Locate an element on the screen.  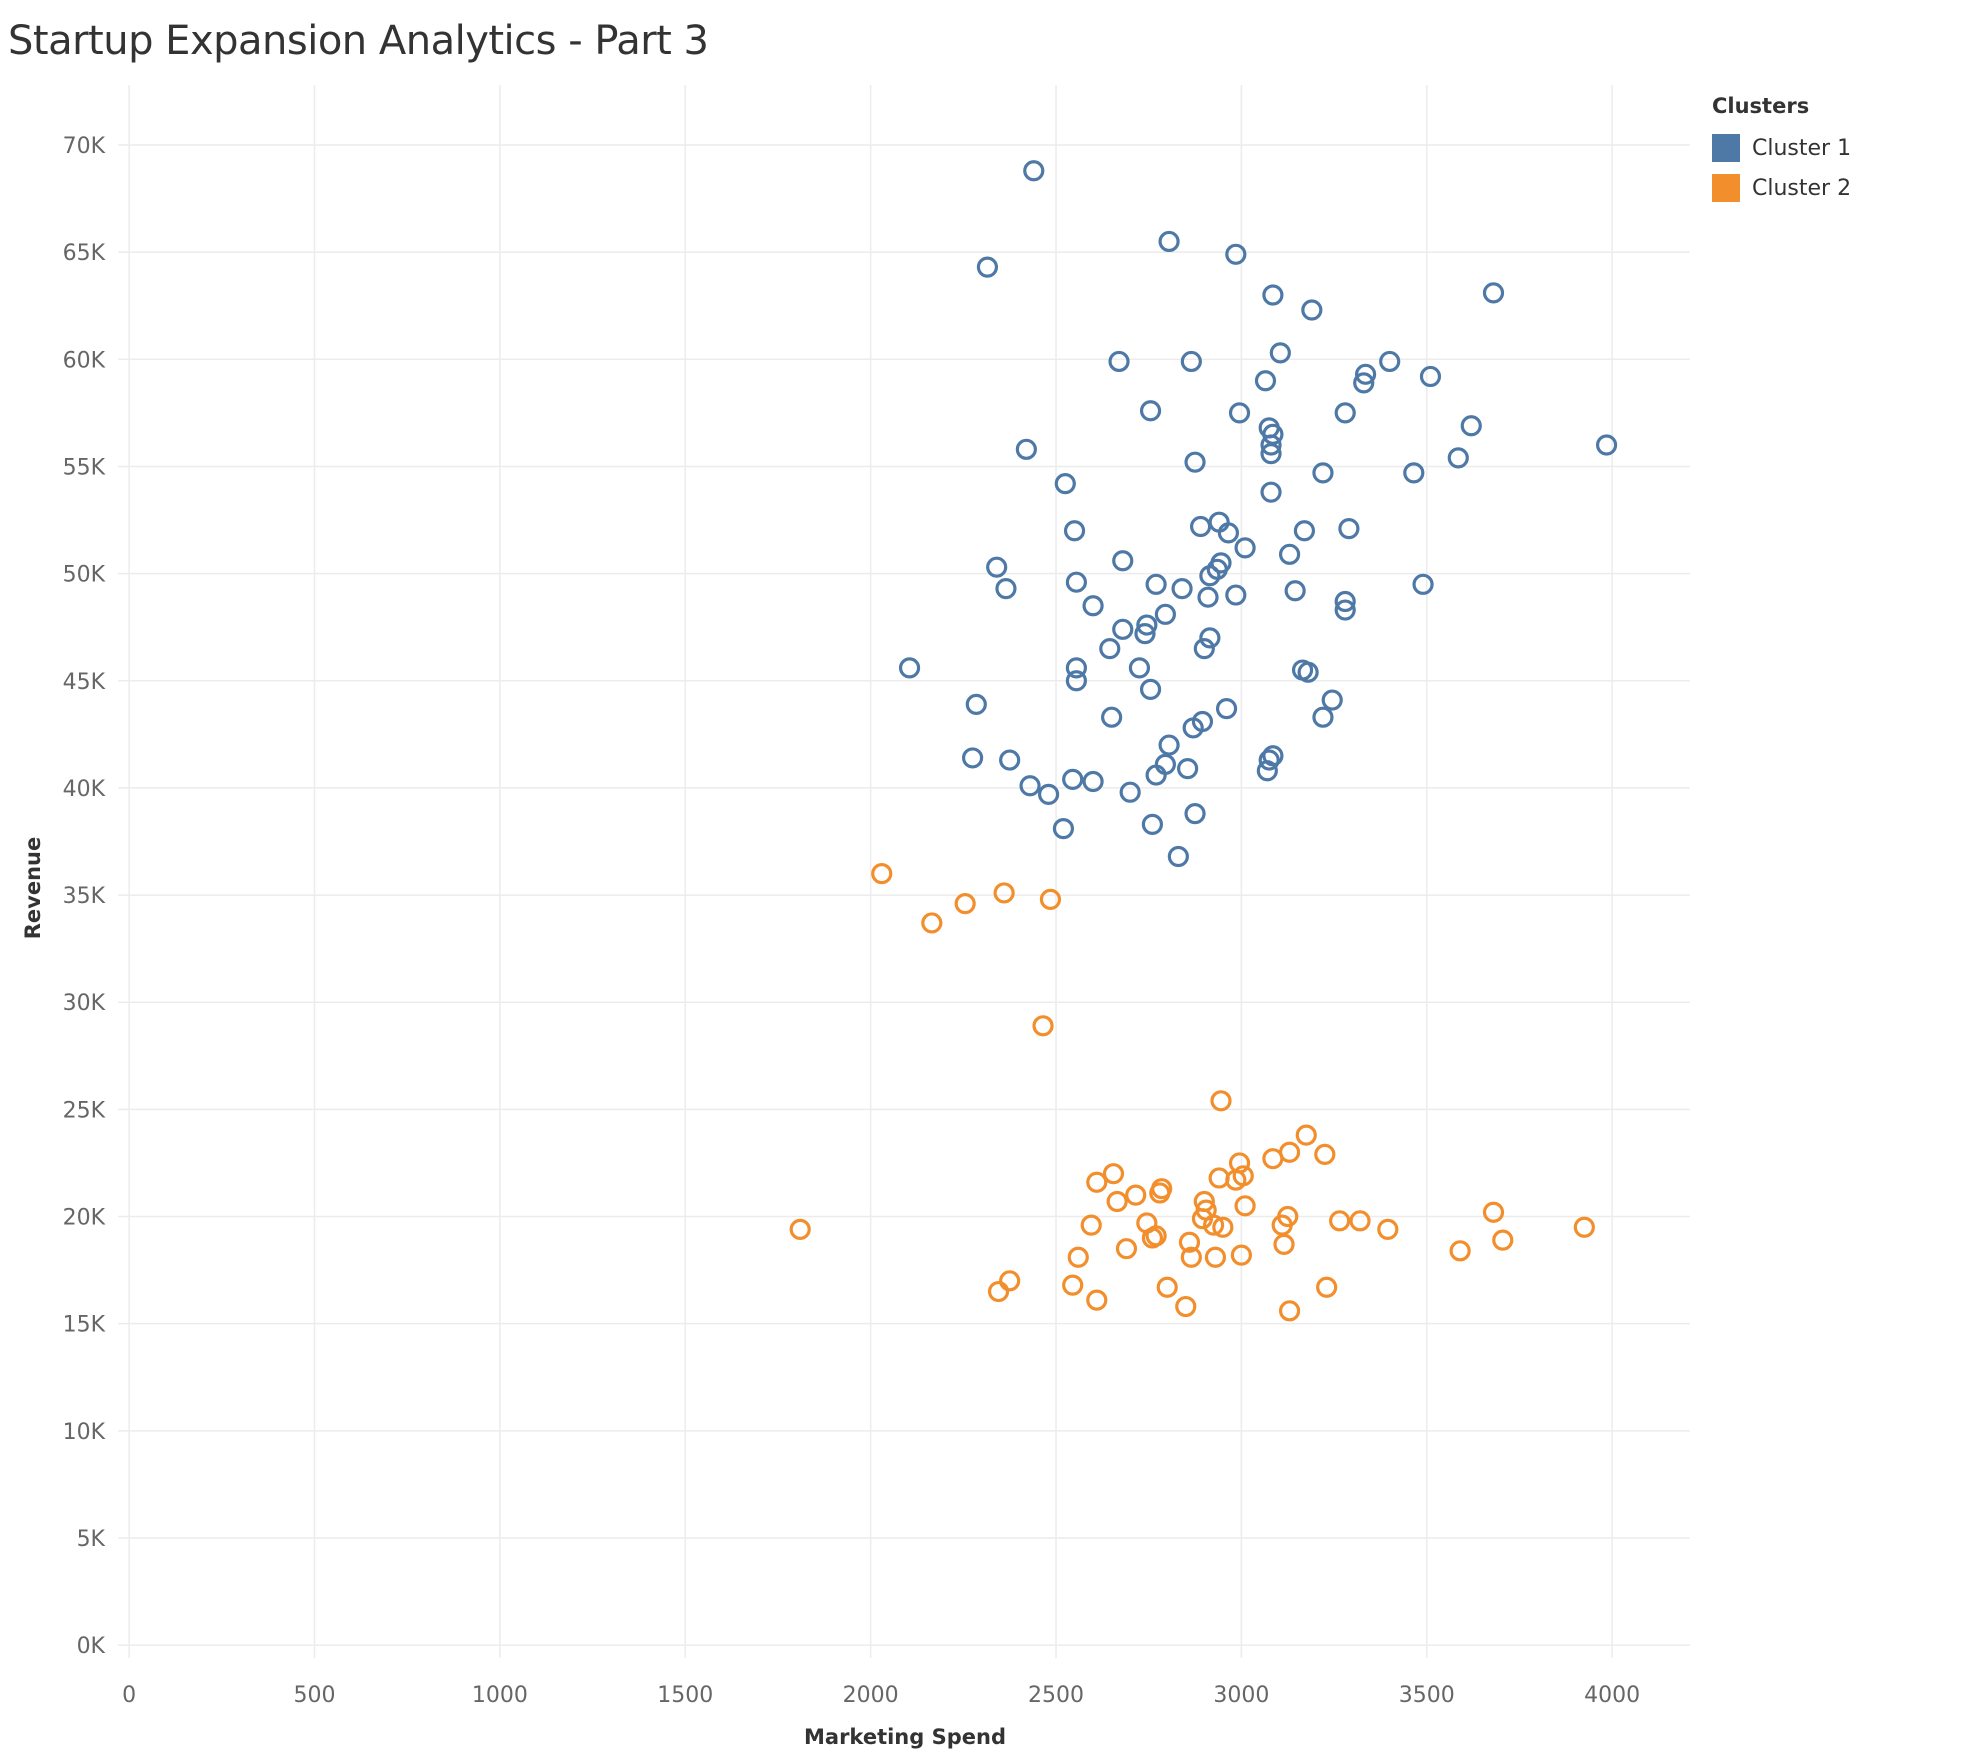
legend-label: Cluster 2 is located at coordinates (1802, 188).